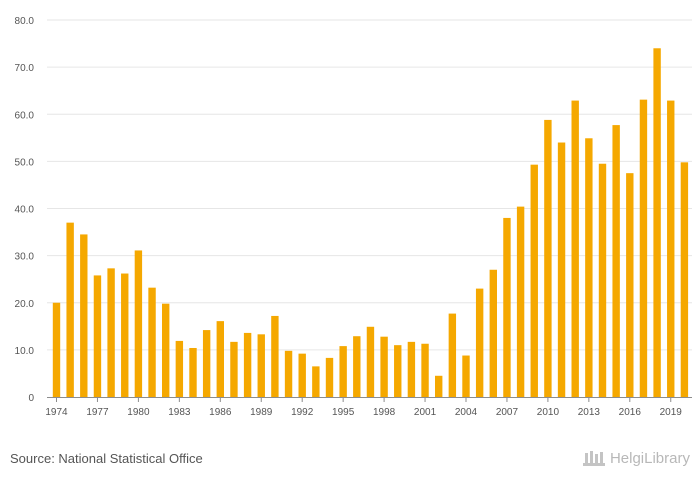  I want to click on brand-name: HelgiLibrary, so click(649, 458).